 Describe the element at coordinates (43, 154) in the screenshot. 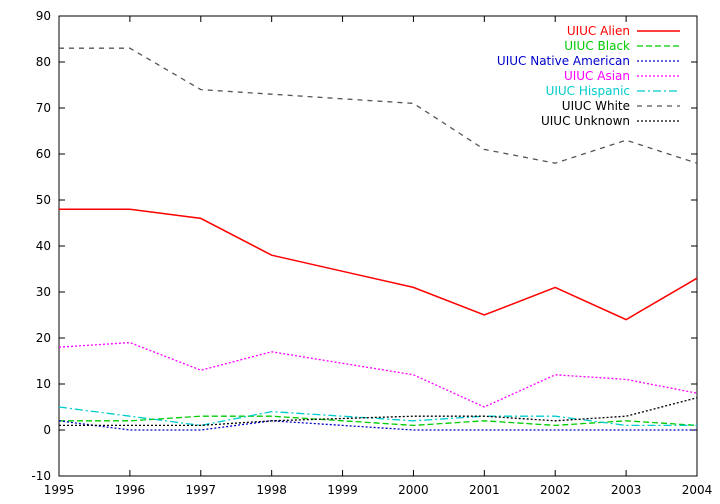

I see `y-tick-label: 60` at that location.